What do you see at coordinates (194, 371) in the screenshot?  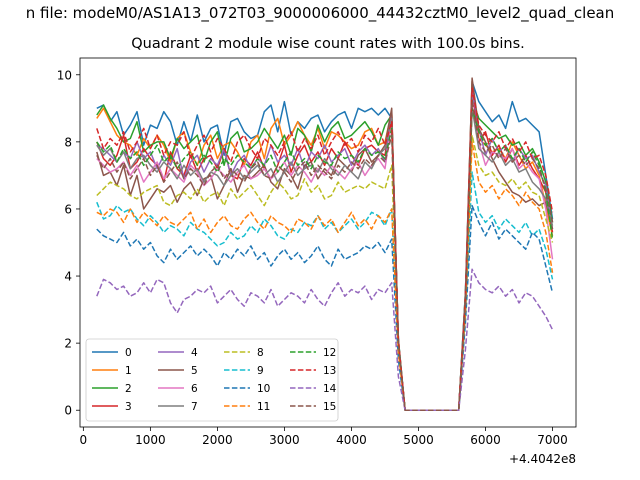 I see `legend-label-5: 5` at bounding box center [194, 371].